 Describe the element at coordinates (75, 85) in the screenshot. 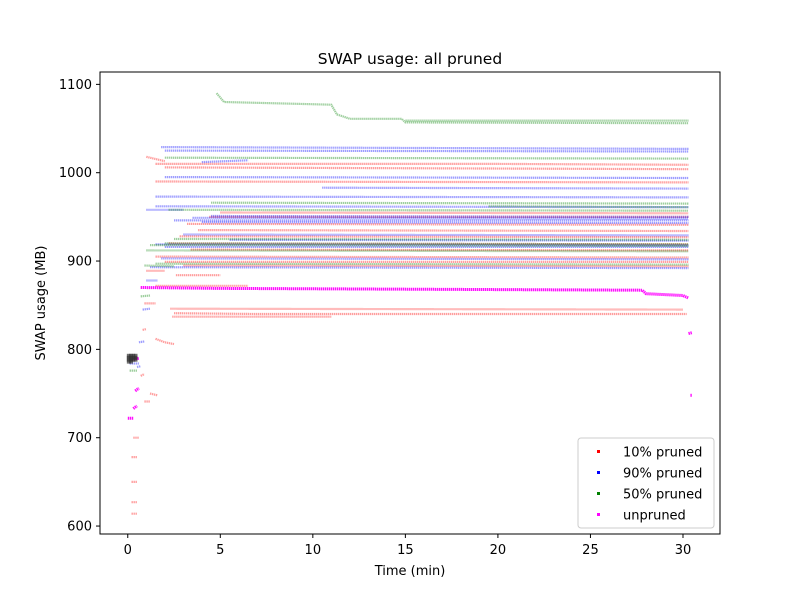

I see `y-tick-label: 1100` at that location.